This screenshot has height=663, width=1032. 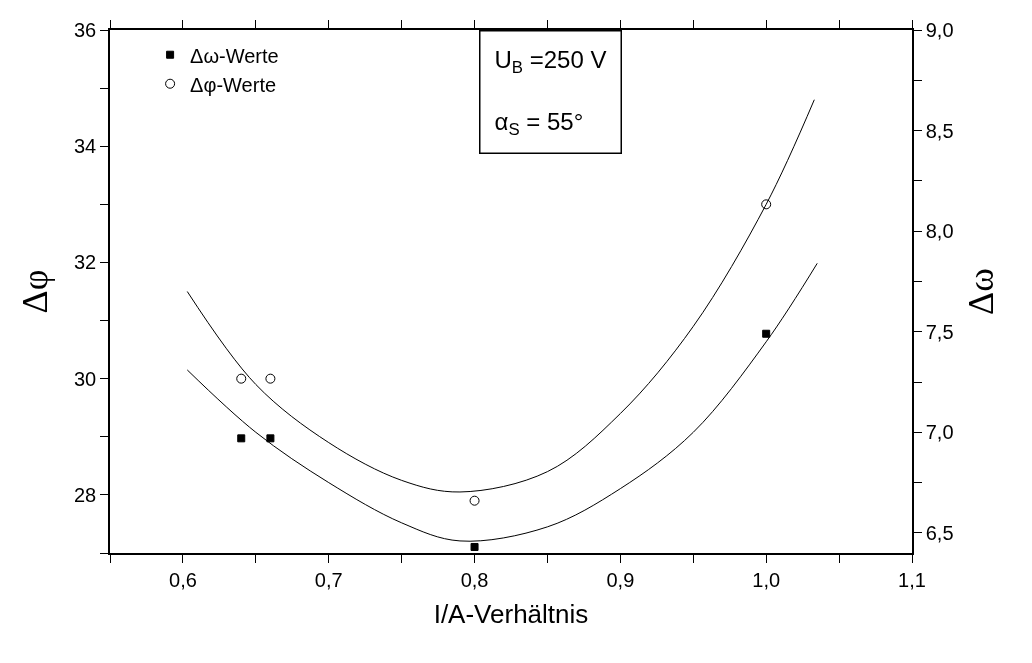 What do you see at coordinates (183, 579) in the screenshot?
I see `x-tick-label: 0,6` at bounding box center [183, 579].